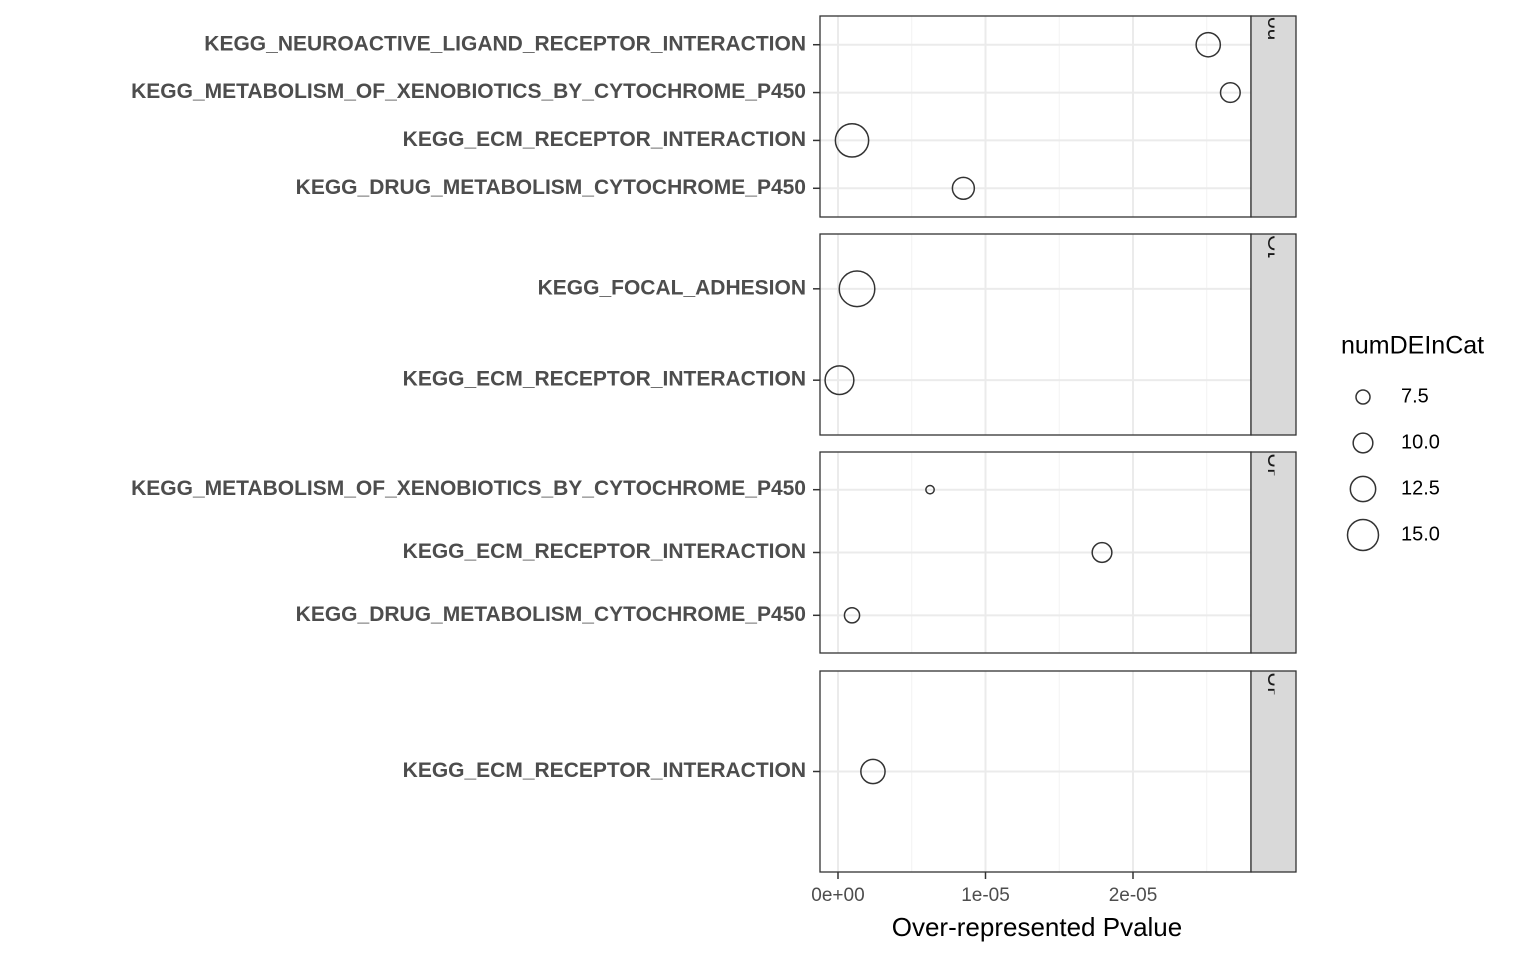 This screenshot has height=965, width=1536. What do you see at coordinates (837, 895) in the screenshot?
I see `x-tick-label: 0e+00` at bounding box center [837, 895].